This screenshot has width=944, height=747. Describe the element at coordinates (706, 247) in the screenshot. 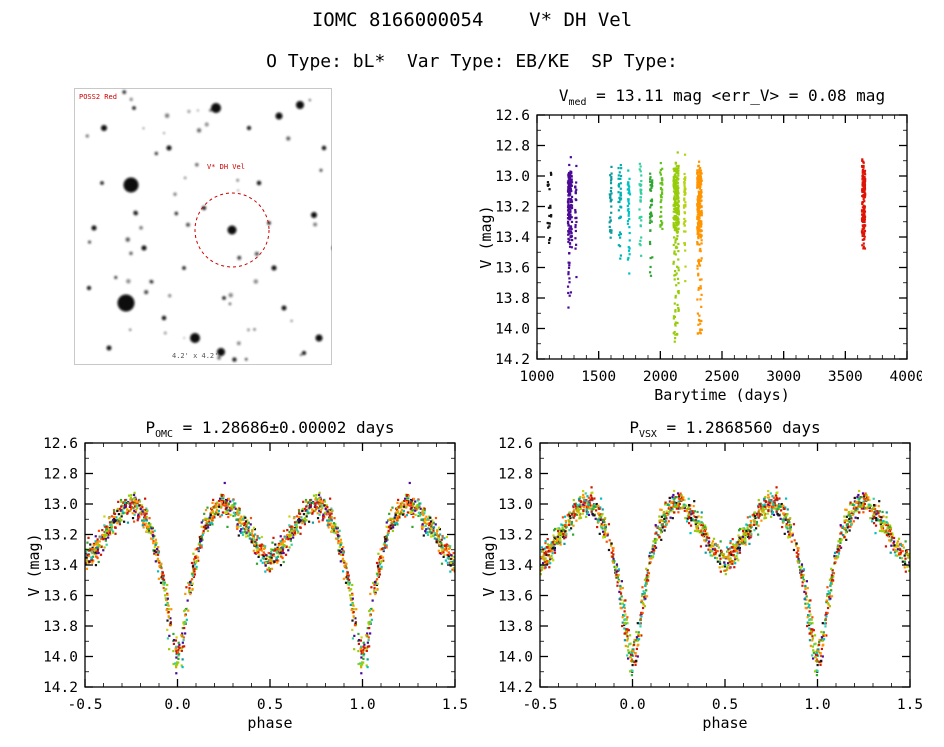

I see `bary-data-points` at that location.